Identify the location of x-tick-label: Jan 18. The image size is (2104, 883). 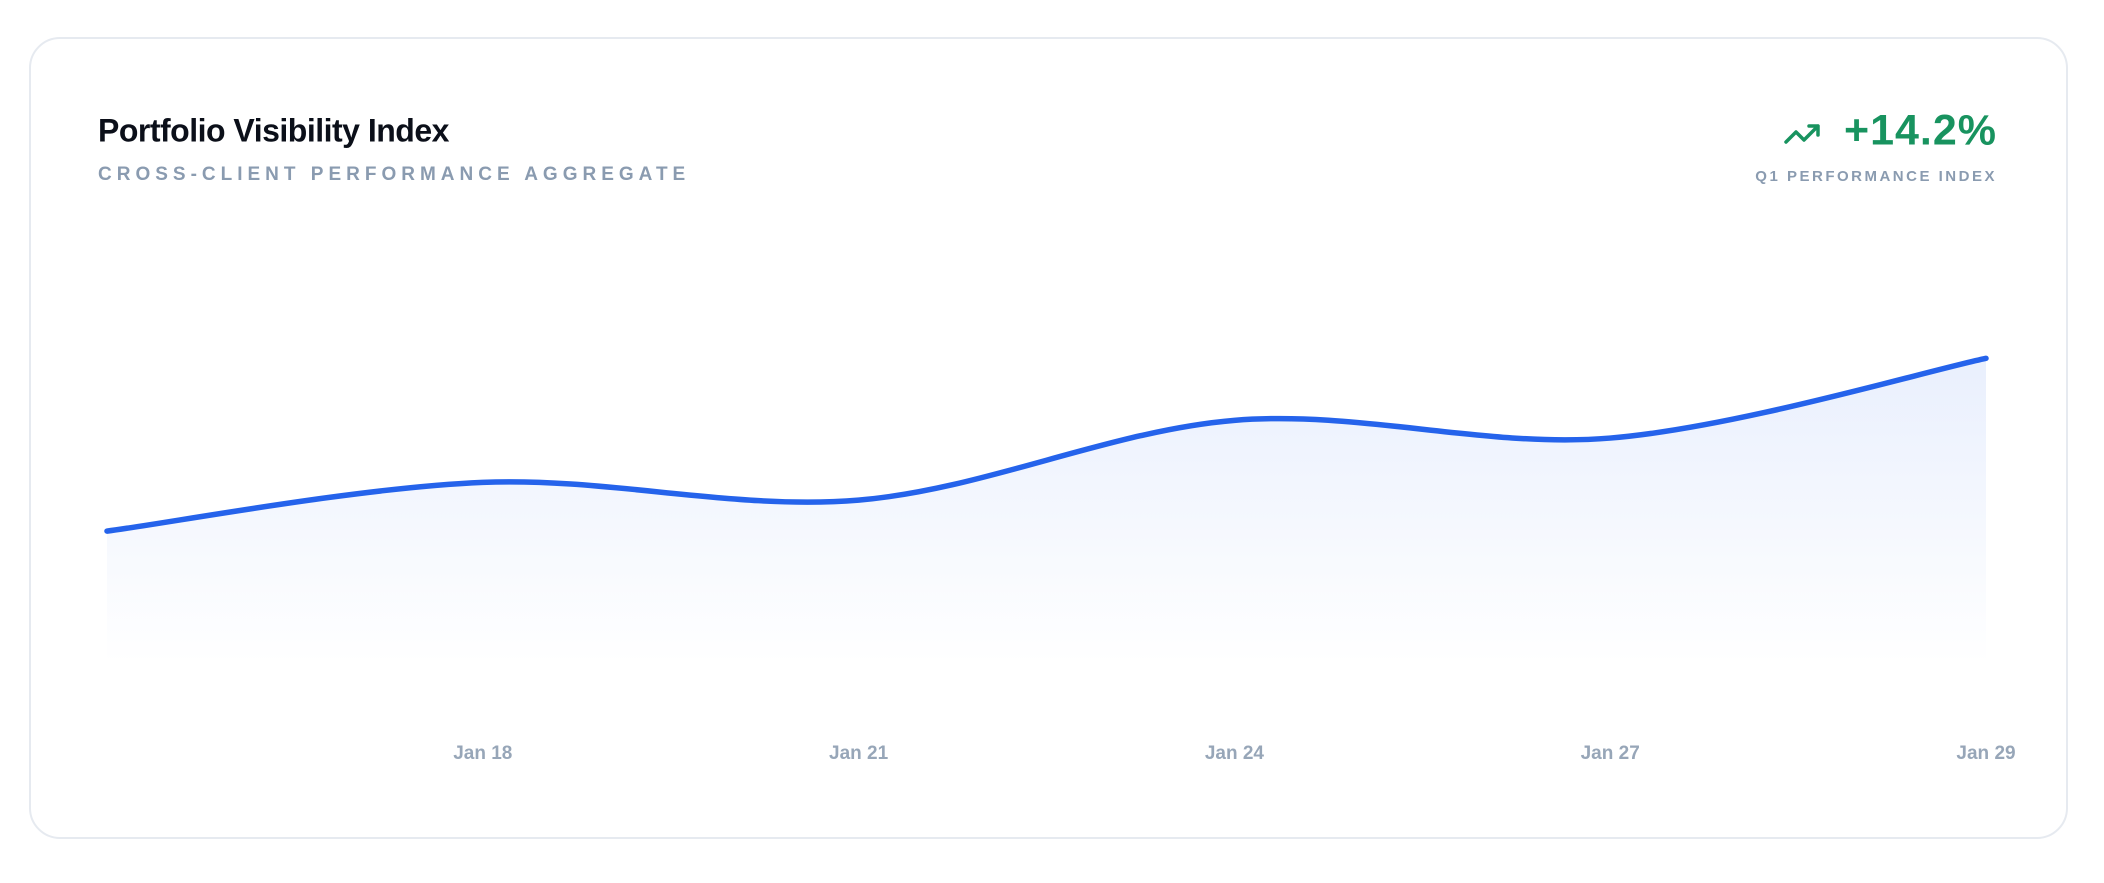
(482, 753).